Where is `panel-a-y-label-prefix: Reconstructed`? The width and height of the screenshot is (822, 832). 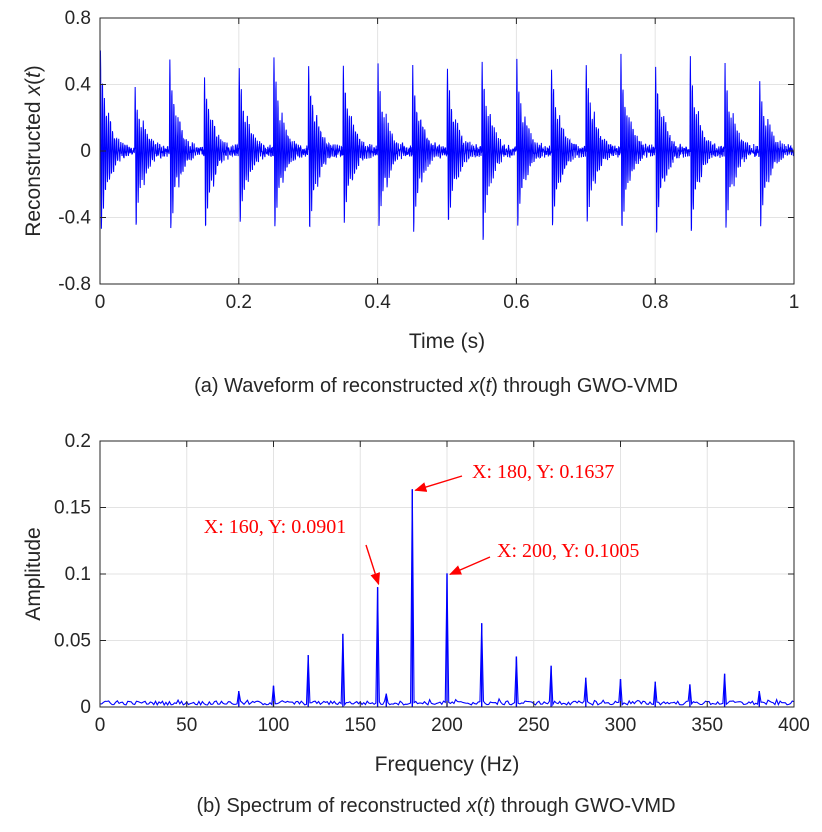 panel-a-y-label-prefix: Reconstructed is located at coordinates (33, 166).